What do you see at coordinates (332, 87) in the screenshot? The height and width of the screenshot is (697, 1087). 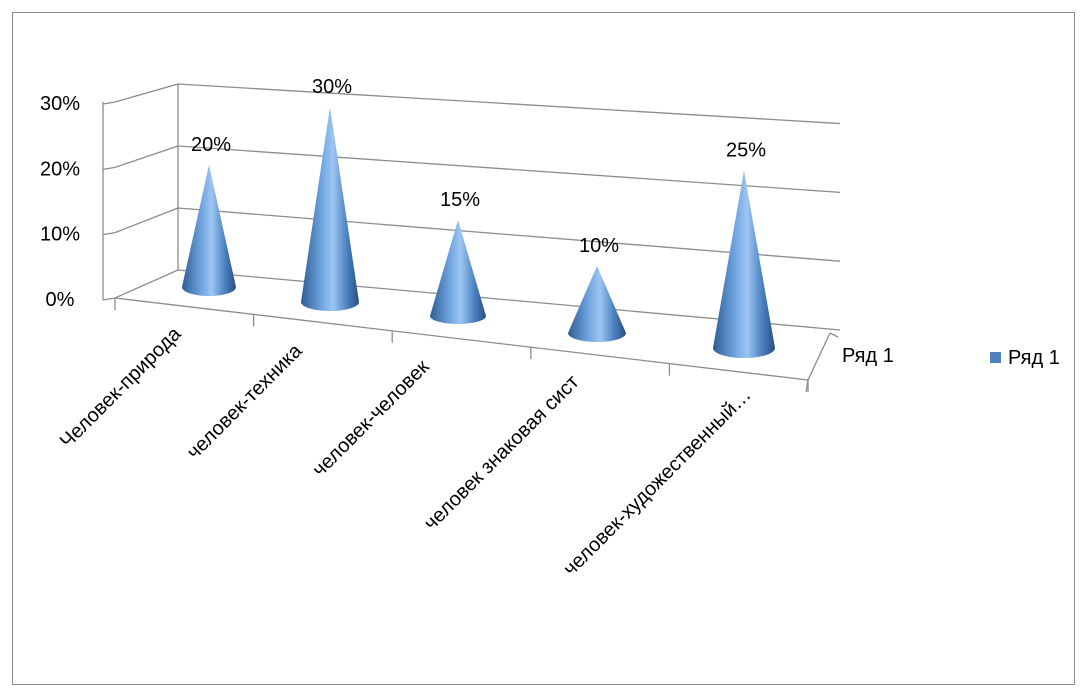 I see `data-label: 30%` at bounding box center [332, 87].